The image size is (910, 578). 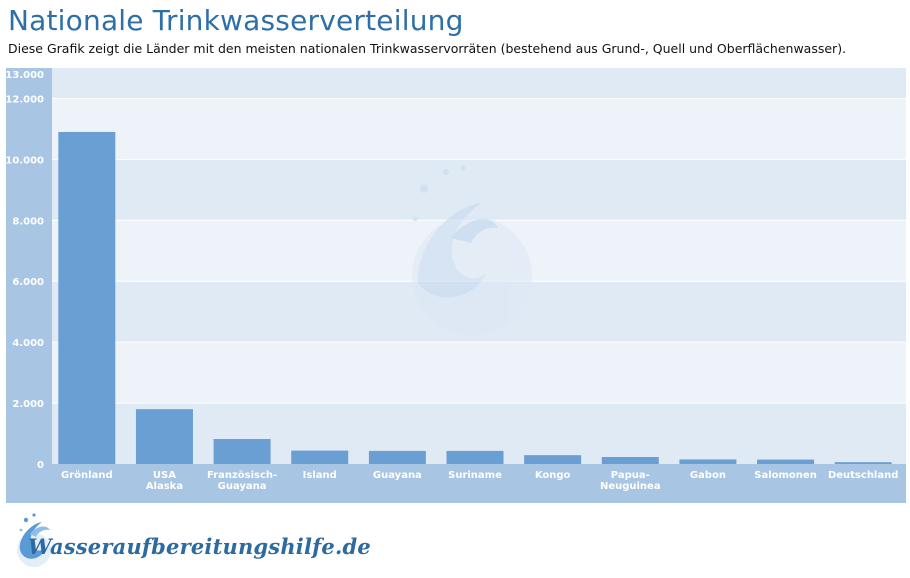 I want to click on logo-text: Wasseraufbereitungshilfe.de, so click(x=199, y=546).